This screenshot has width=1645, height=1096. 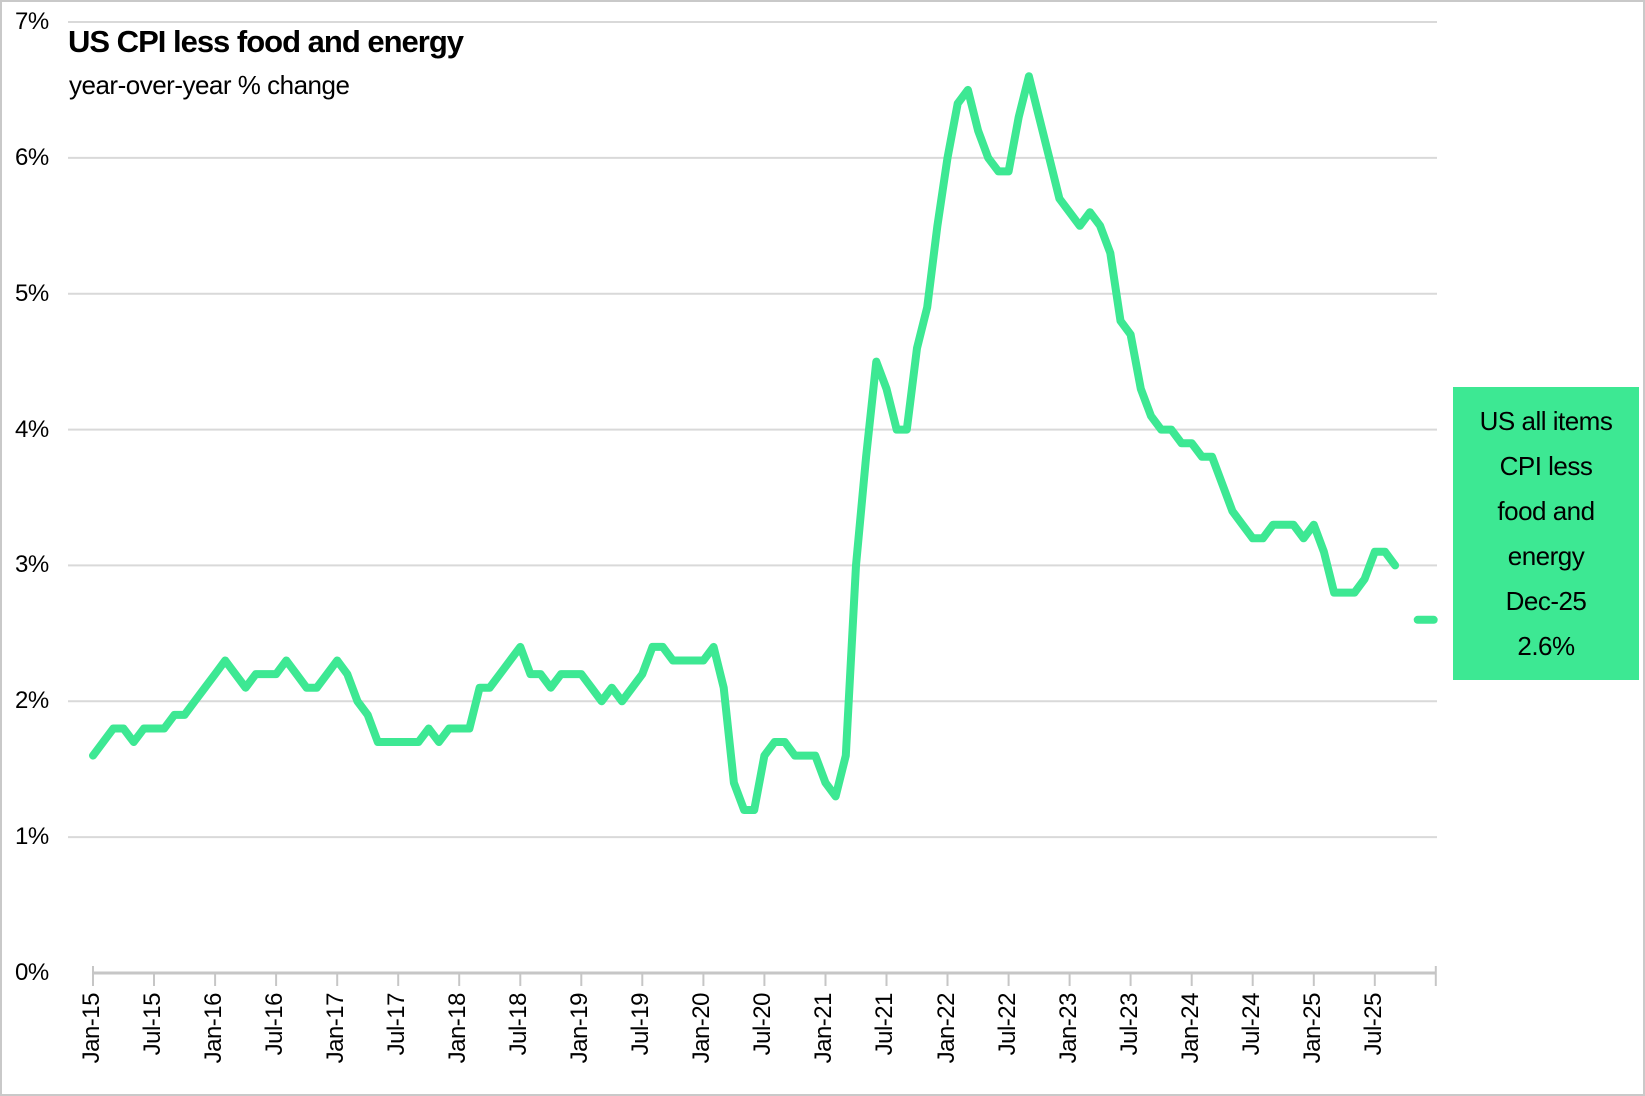 I want to click on x-tick-label: Jul-18, so click(x=518, y=1024).